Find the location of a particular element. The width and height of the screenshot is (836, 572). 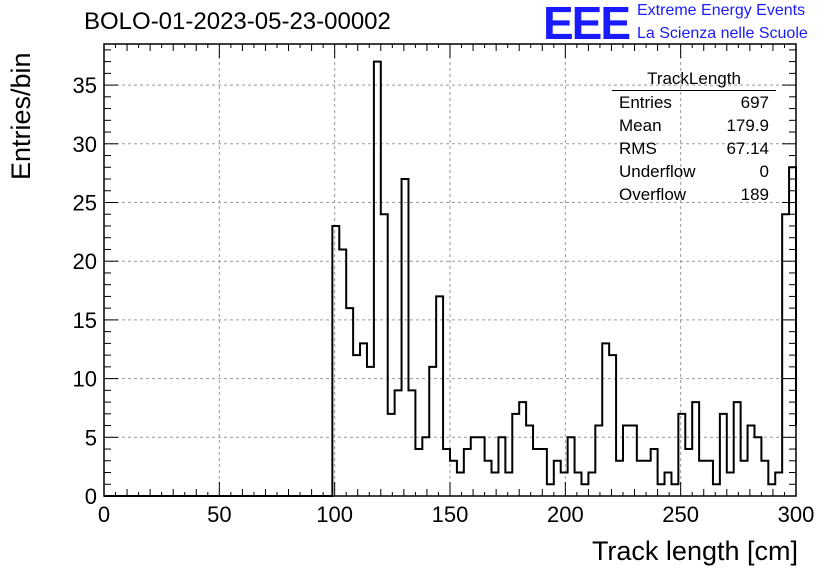

x-tick-label: 0 is located at coordinates (104, 514).